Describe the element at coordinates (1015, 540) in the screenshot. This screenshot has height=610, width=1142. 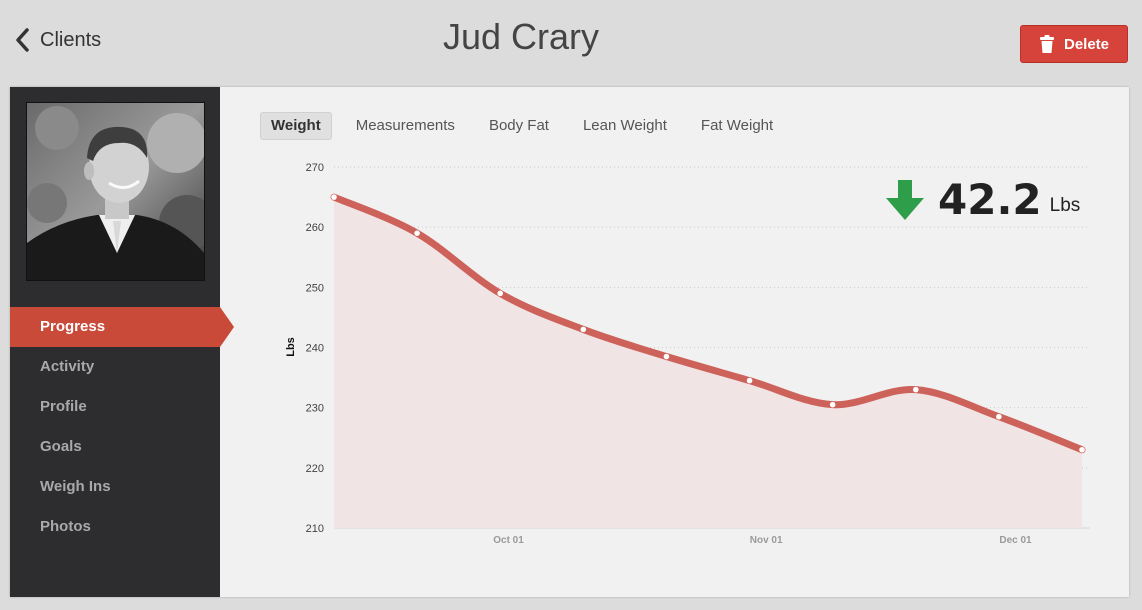
I see `x-tick-label: Dec 01` at that location.